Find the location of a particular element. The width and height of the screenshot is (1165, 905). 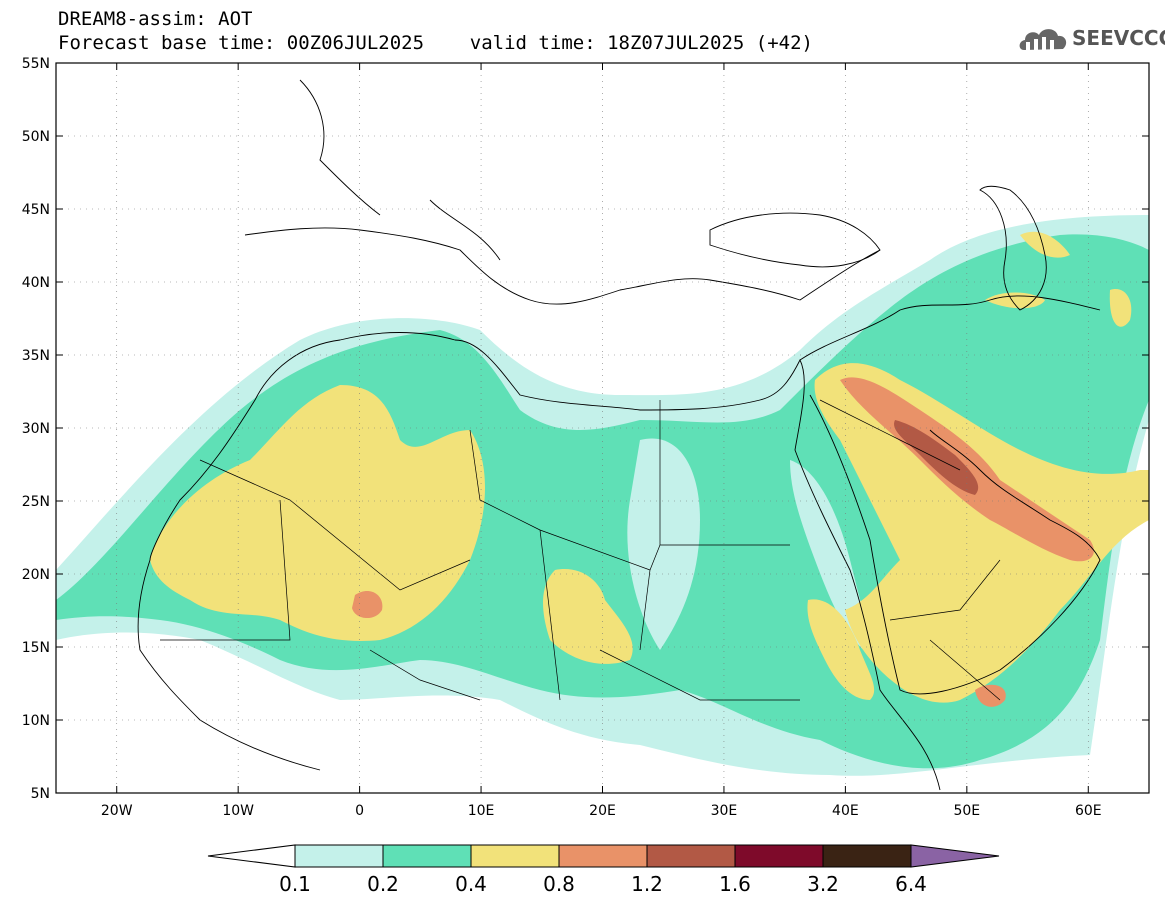

cloud-icon is located at coordinates (1043, 40).